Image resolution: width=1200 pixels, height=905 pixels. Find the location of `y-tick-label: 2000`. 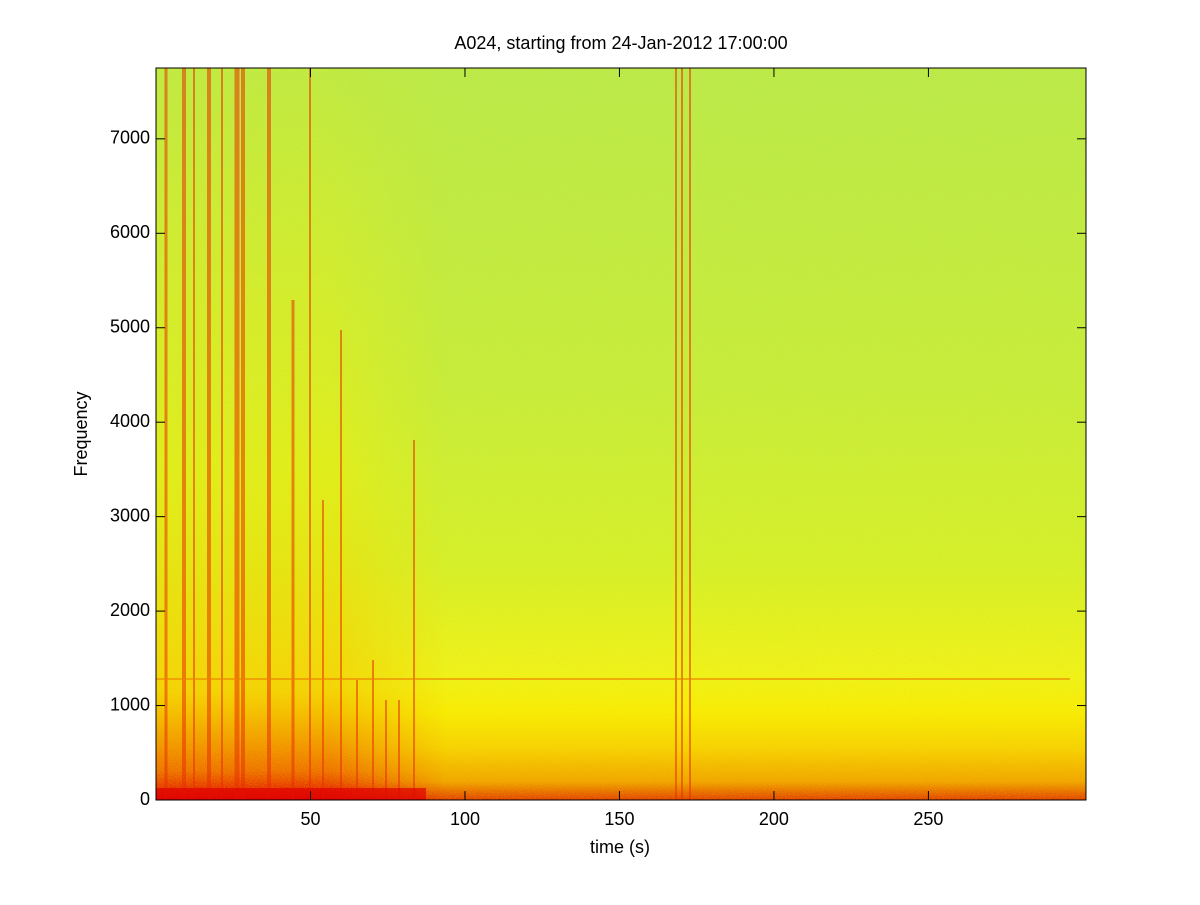

y-tick-label: 2000 is located at coordinates (130, 610).